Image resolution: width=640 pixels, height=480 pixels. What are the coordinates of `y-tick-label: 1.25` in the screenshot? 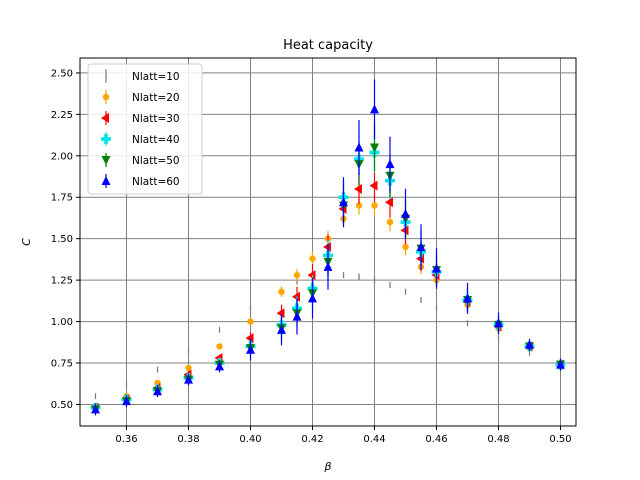 It's located at (62, 281).